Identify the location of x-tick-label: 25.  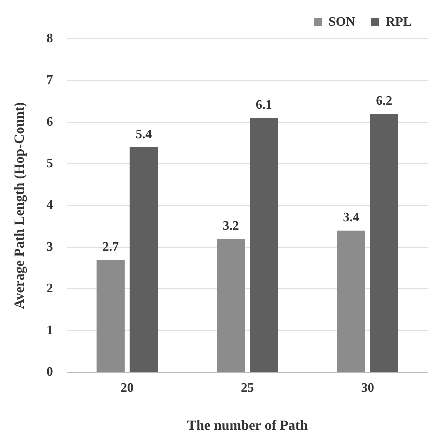
(248, 387).